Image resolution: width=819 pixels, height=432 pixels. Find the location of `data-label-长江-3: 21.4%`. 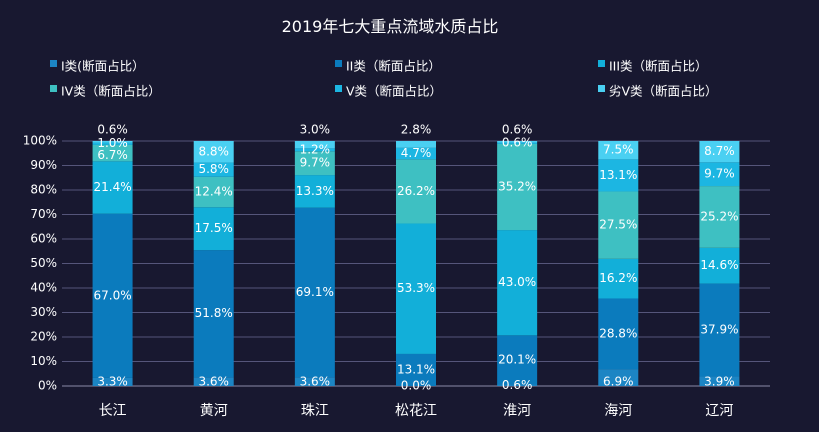

data-label-长江-3: 21.4% is located at coordinates (113, 187).